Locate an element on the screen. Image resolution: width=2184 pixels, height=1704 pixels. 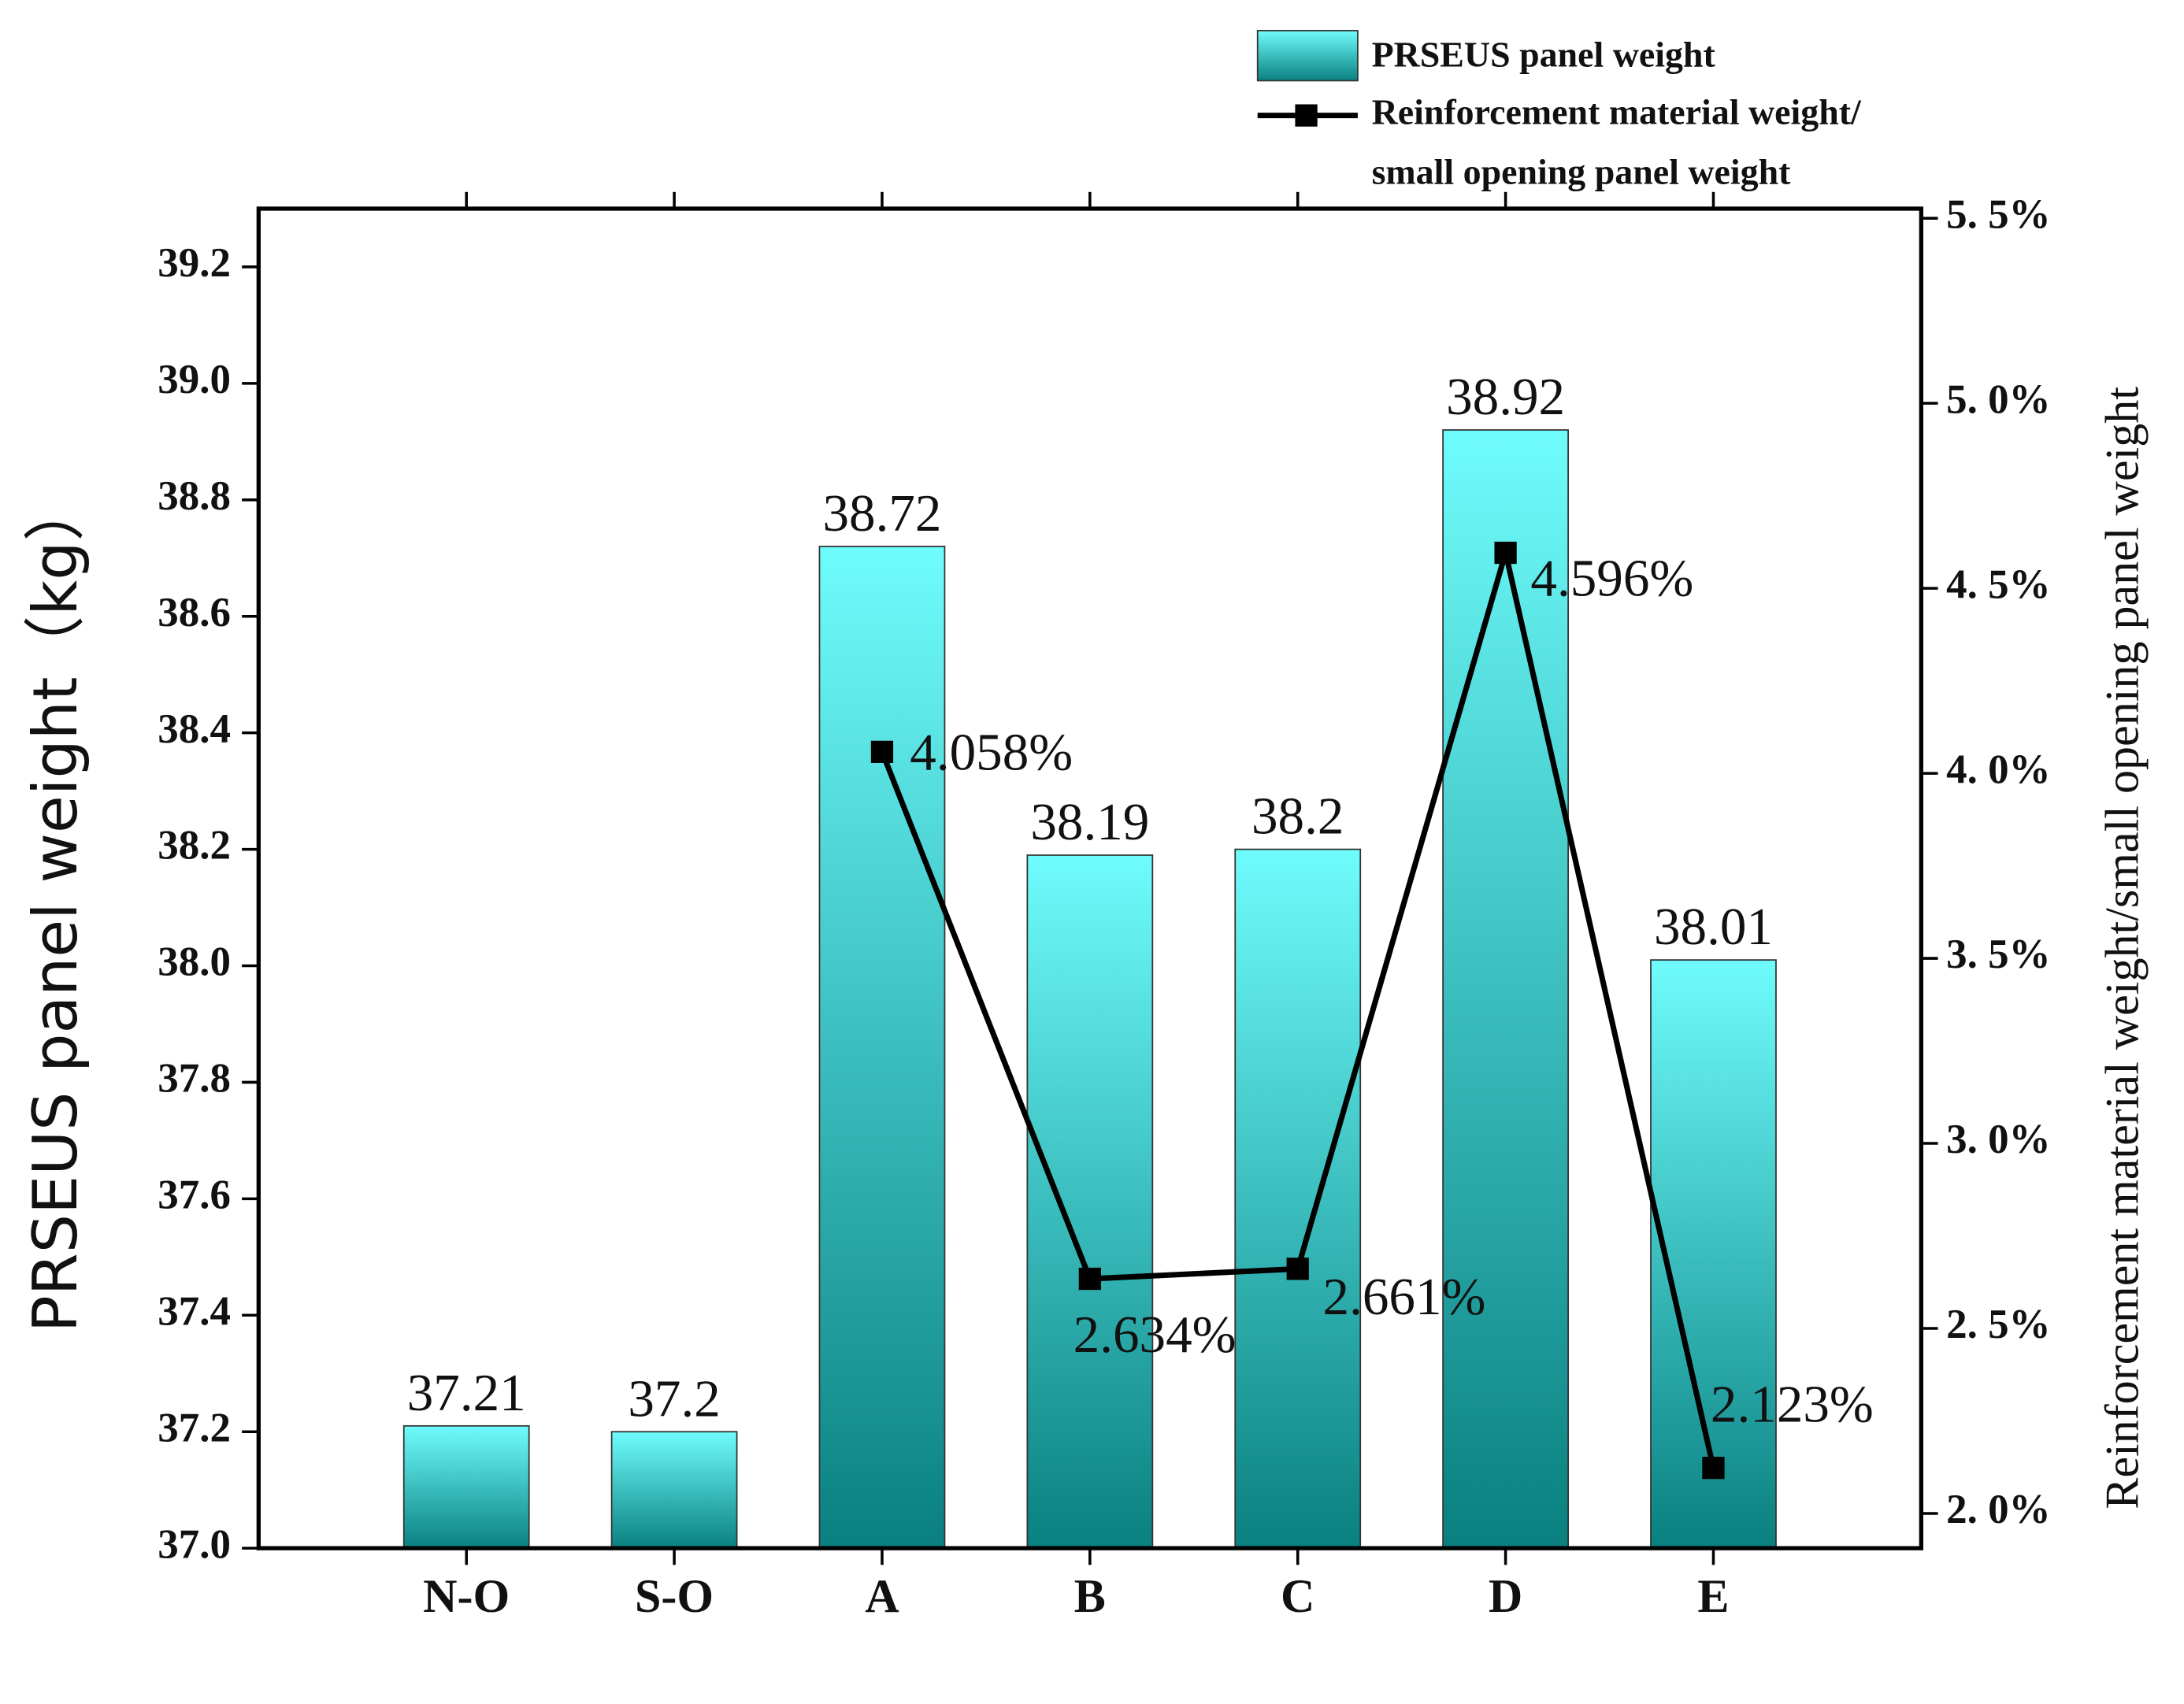
y-tick-label: 39.0 is located at coordinates (194, 379).